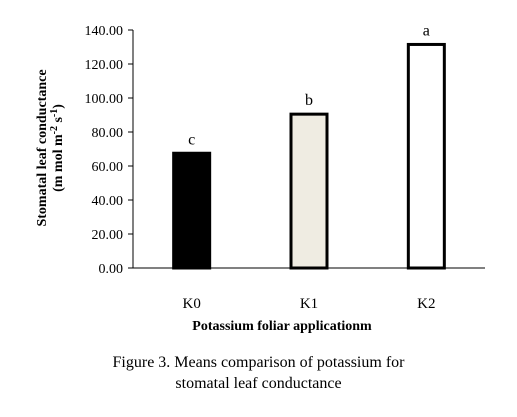  What do you see at coordinates (309, 304) in the screenshot?
I see `x-tick-label: K1` at bounding box center [309, 304].